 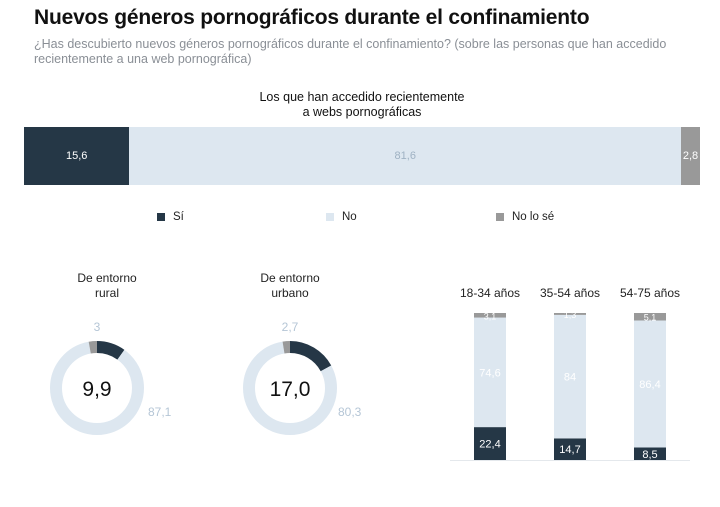 I want to click on donut-urban-slice-no, so click(x=290, y=388).